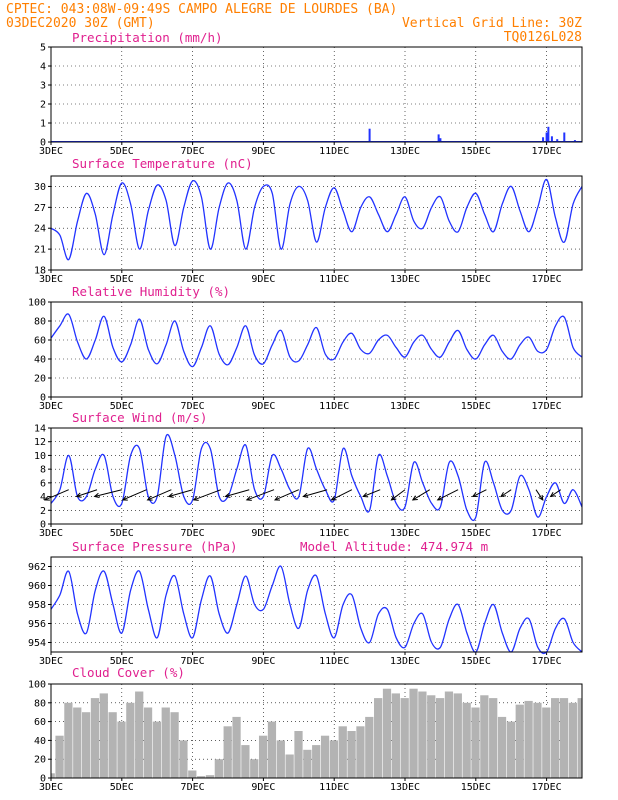 The image size is (618, 800). Describe the element at coordinates (43, 497) in the screenshot. I see `wind-ytick-label: 4` at that location.